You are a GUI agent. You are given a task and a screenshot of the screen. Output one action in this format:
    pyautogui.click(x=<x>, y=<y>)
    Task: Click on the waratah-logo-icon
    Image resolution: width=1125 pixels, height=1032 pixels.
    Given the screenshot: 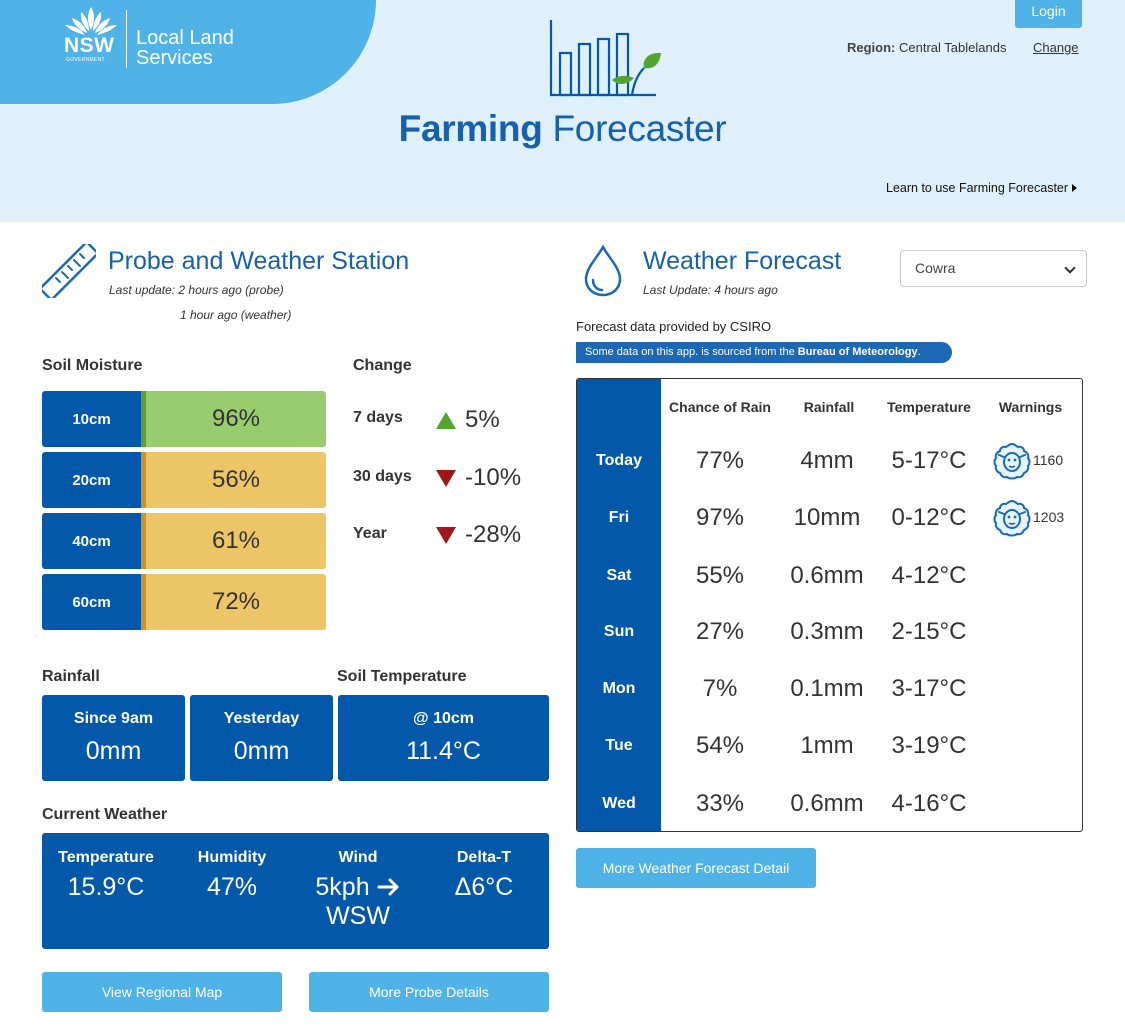 What is the action you would take?
    pyautogui.click(x=91, y=21)
    